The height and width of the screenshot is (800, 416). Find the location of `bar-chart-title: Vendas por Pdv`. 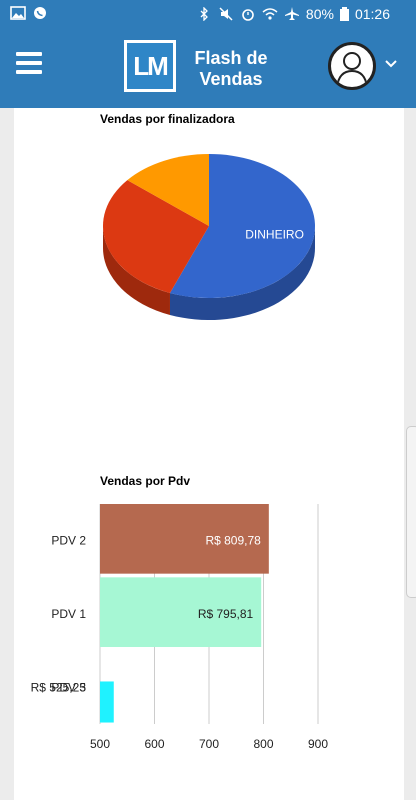

bar-chart-title: Vendas por Pdv is located at coordinates (145, 481).